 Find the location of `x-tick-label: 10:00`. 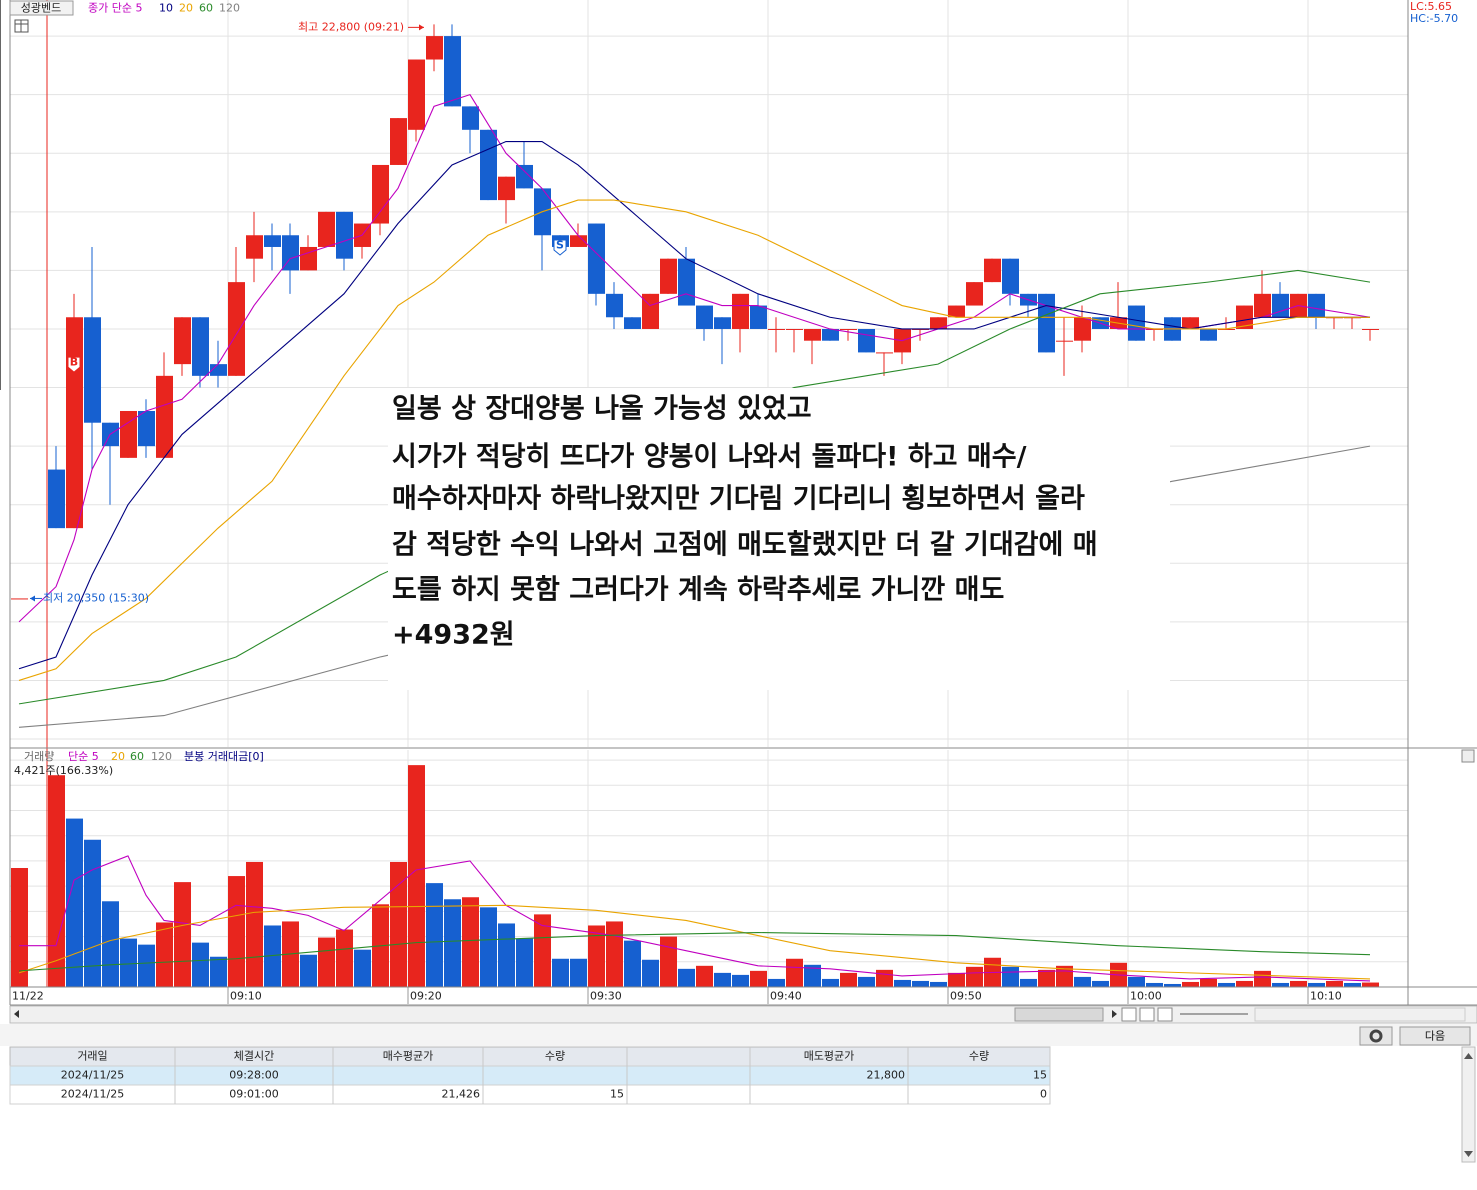

x-tick-label: 10:00 is located at coordinates (1146, 996).